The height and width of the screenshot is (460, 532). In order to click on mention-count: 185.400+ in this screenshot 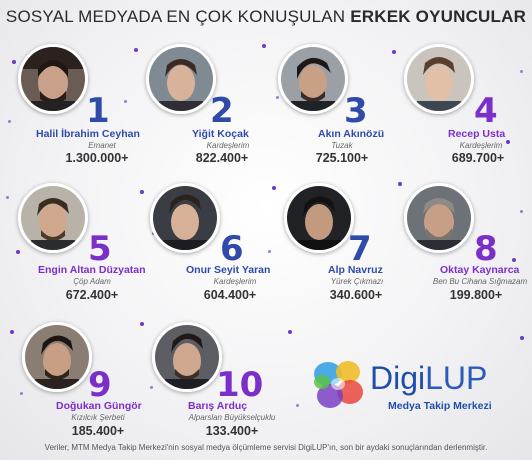, I will do `click(98, 431)`.